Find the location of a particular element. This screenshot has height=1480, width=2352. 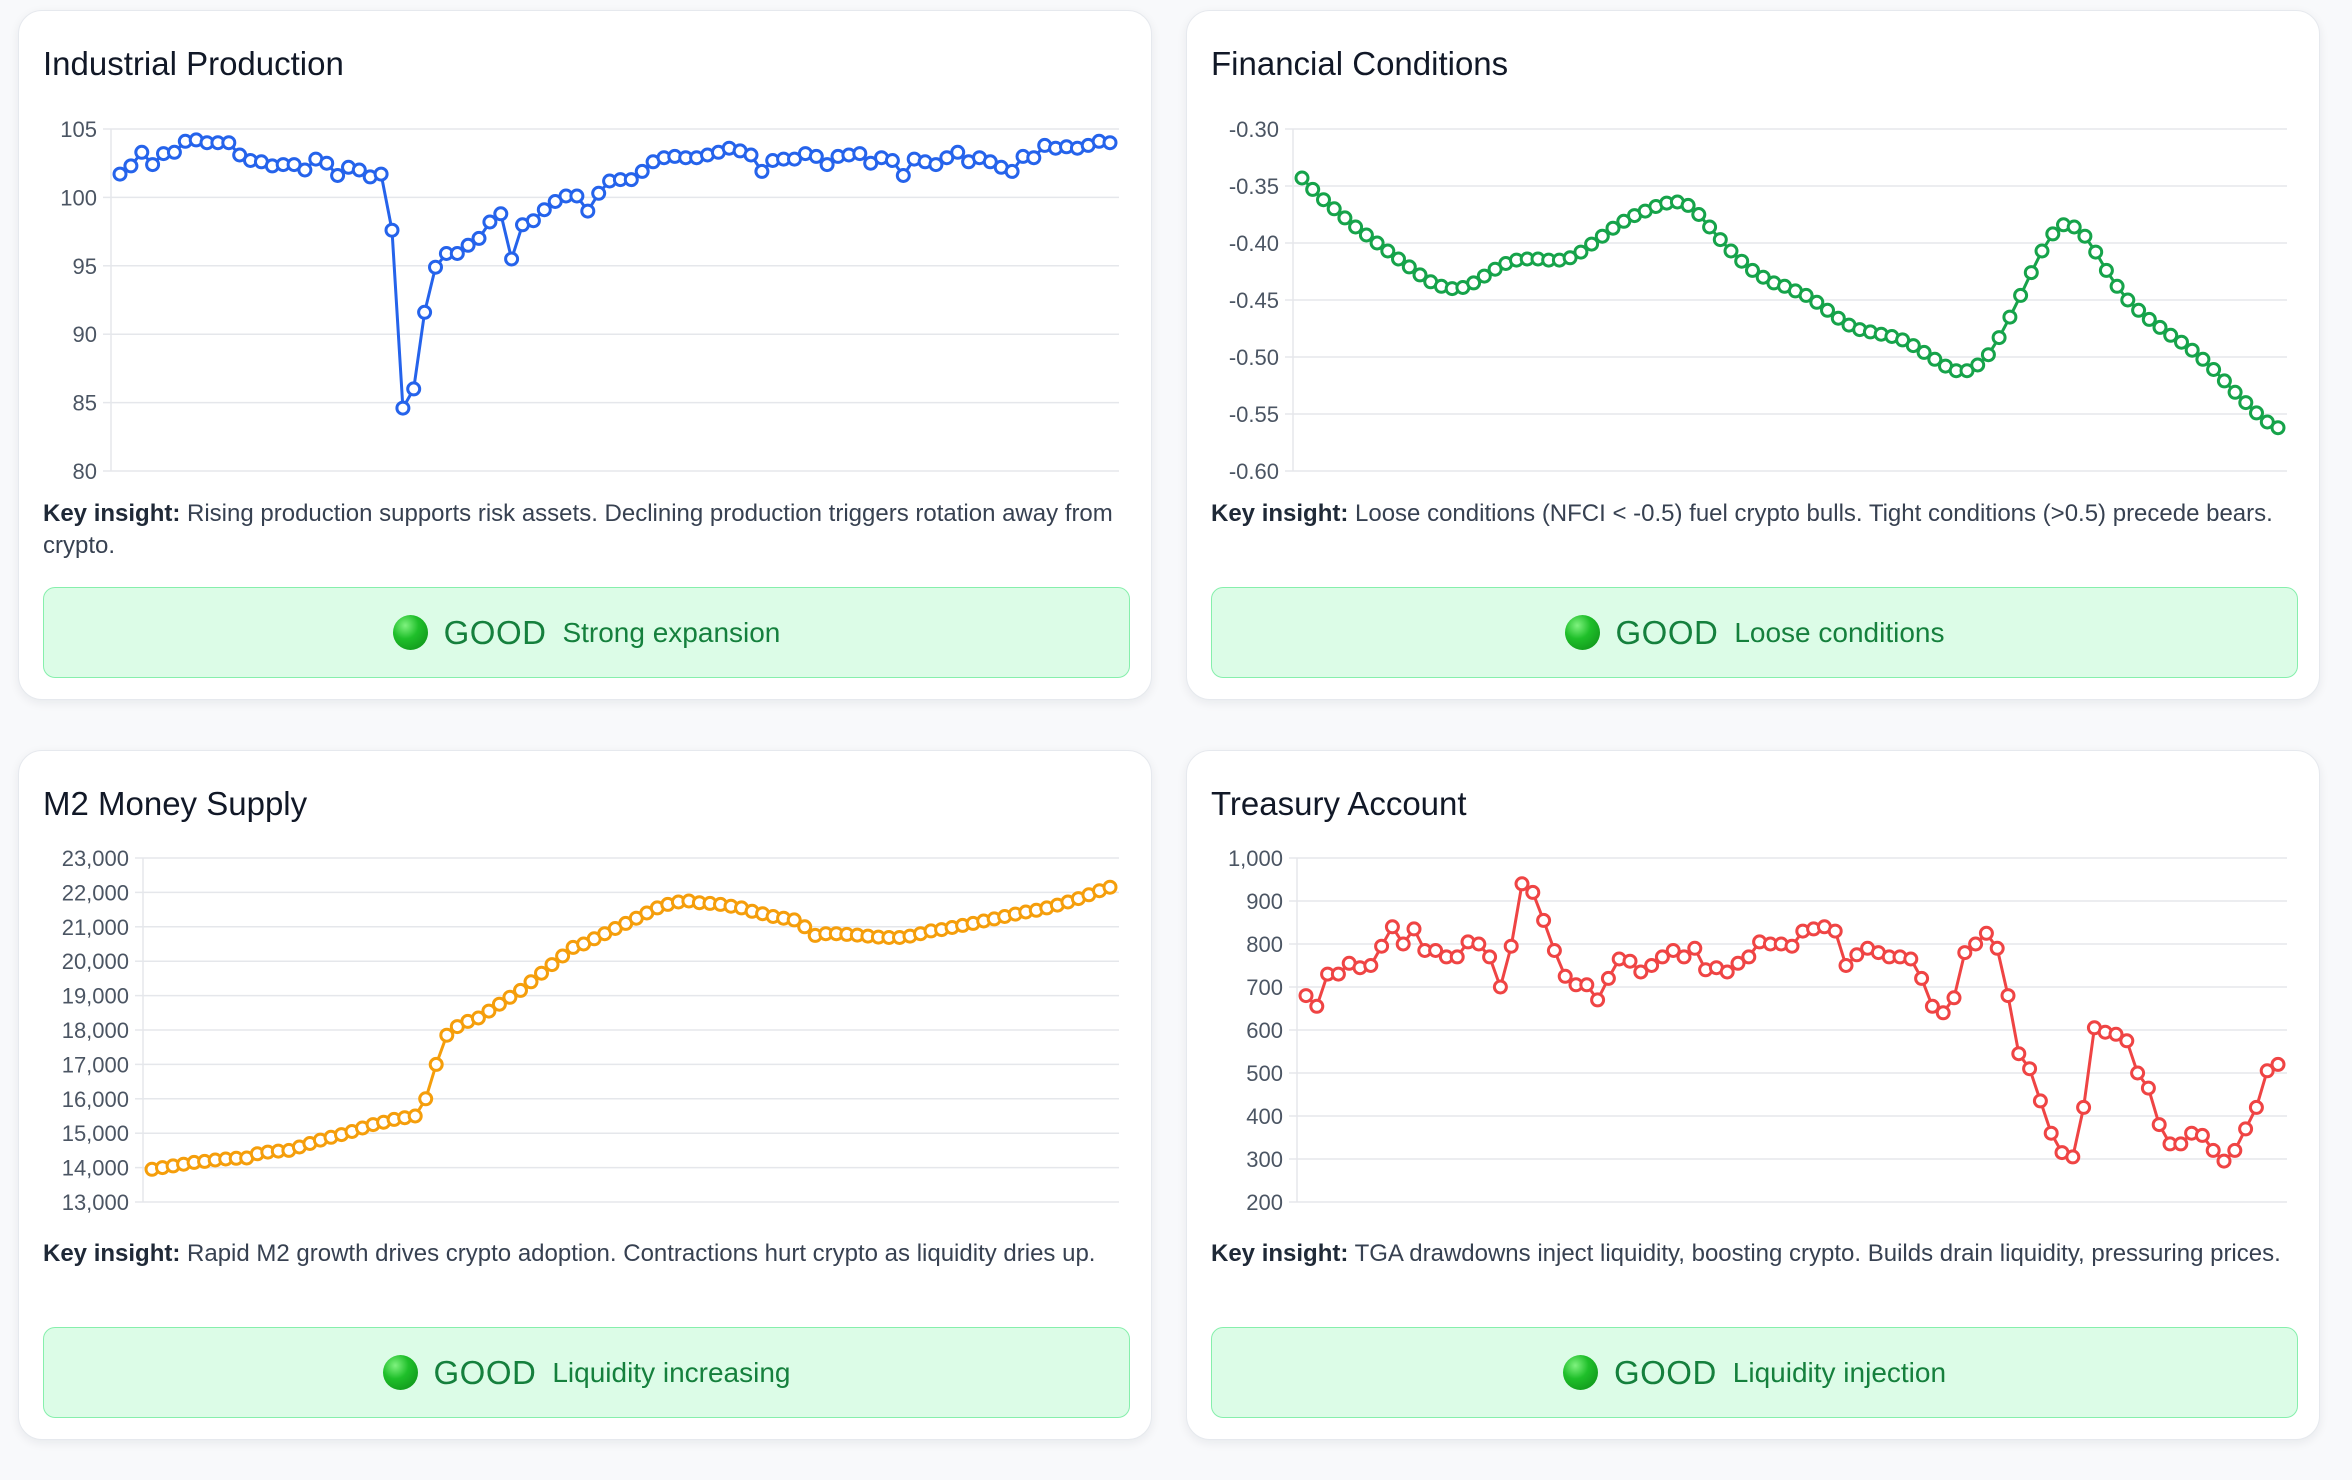

insight-label: Key insight: is located at coordinates (112, 513).